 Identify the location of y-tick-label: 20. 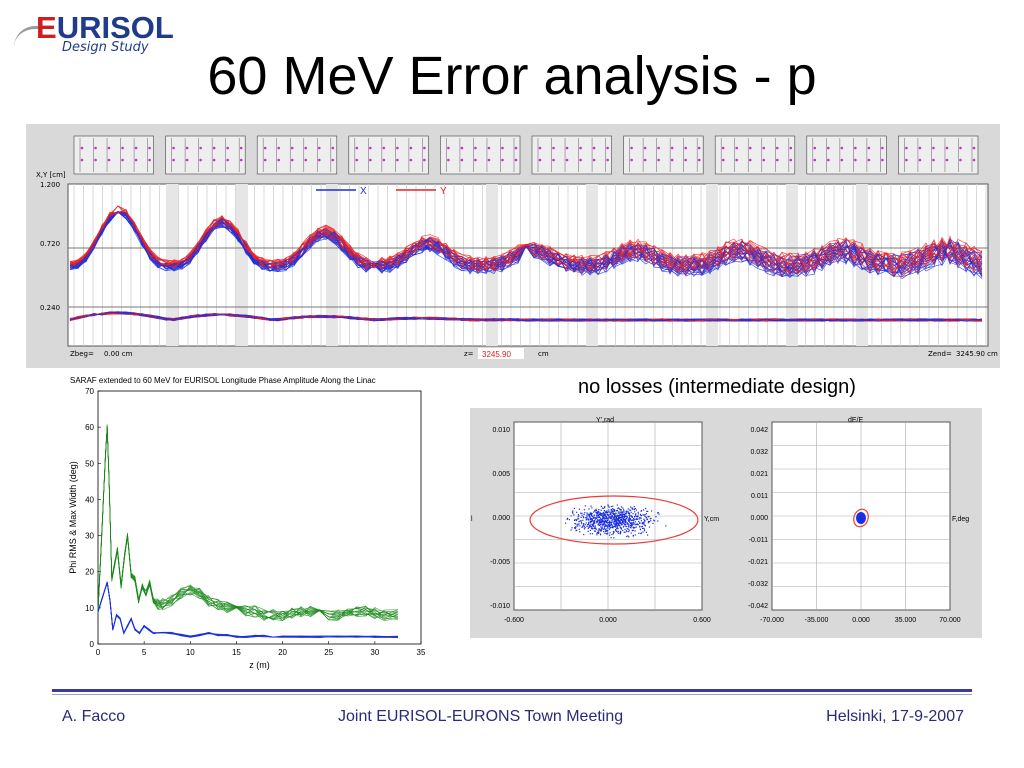
(89, 572).